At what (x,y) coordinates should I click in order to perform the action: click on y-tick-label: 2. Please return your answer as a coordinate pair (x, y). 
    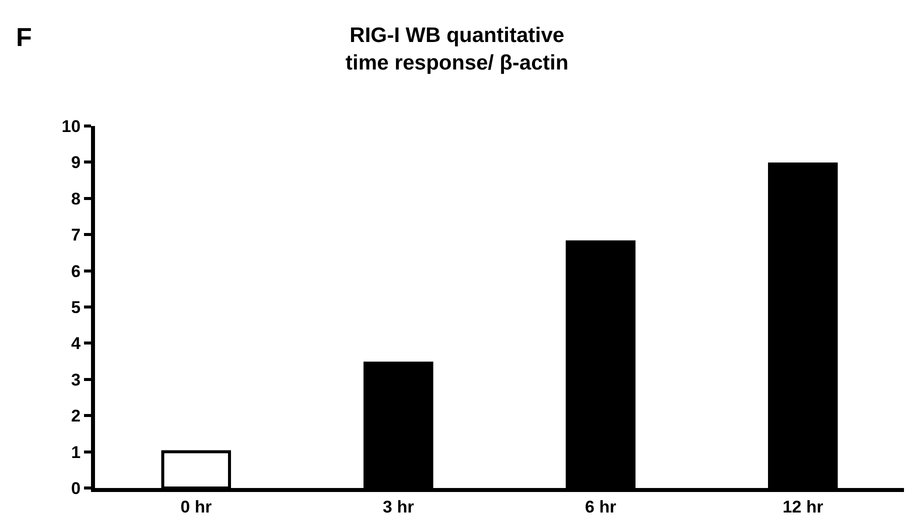
    Looking at the image, I should click on (76, 416).